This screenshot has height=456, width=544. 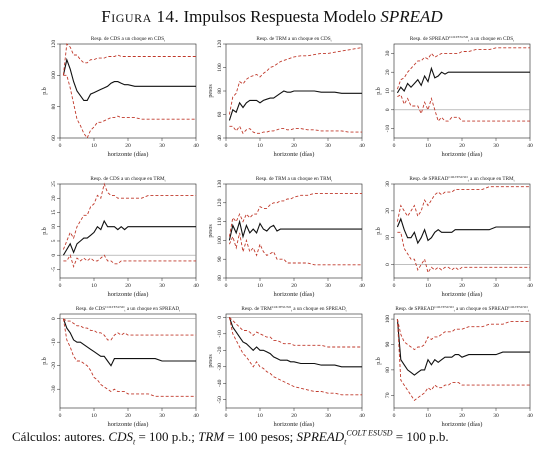 What do you see at coordinates (220, 44) in the screenshot?
I see `y-tick-label: 120` at bounding box center [220, 44].